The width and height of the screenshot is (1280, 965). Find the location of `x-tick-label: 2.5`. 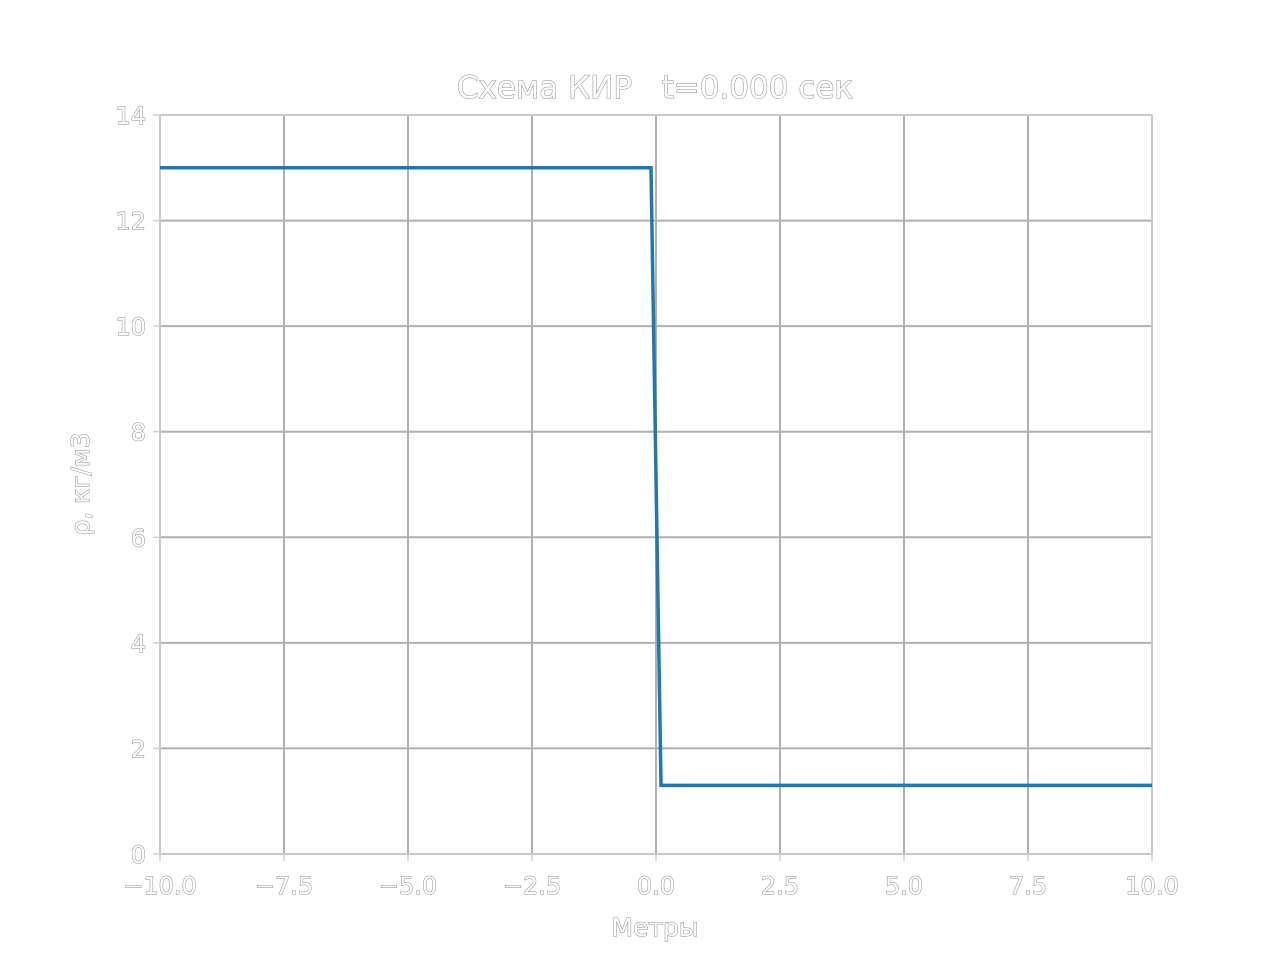

x-tick-label: 2.5 is located at coordinates (780, 886).